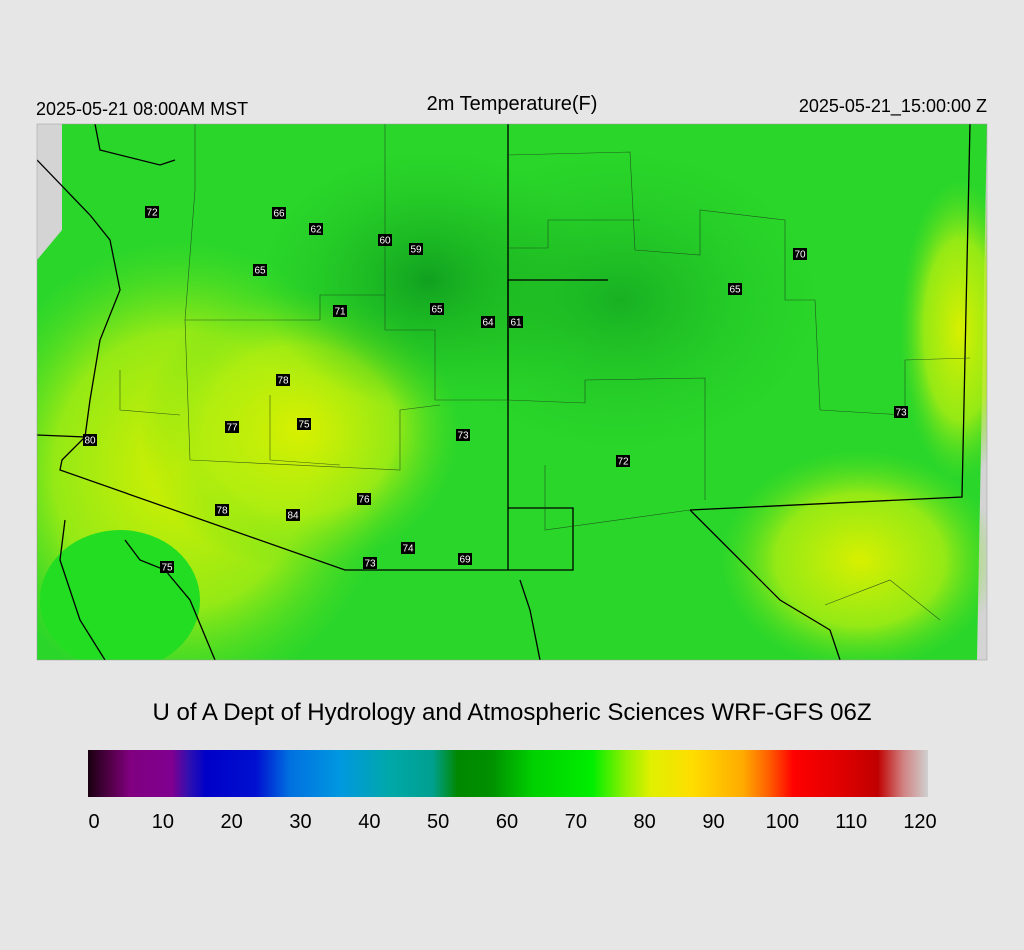  Describe the element at coordinates (120, 595) in the screenshot. I see `gulf-area` at that location.